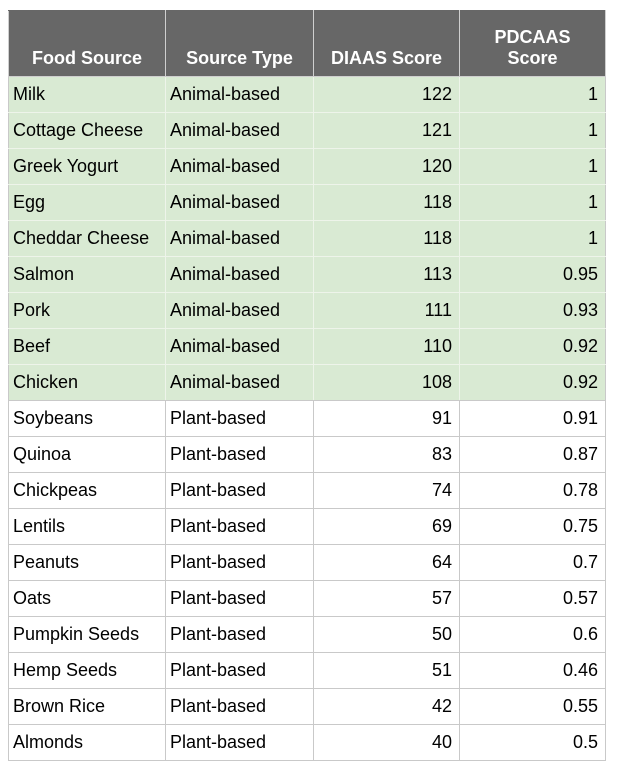 Image resolution: width=617 pixels, height=768 pixels. Describe the element at coordinates (386, 598) in the screenshot. I see `diaas-score-cell: 57` at that location.